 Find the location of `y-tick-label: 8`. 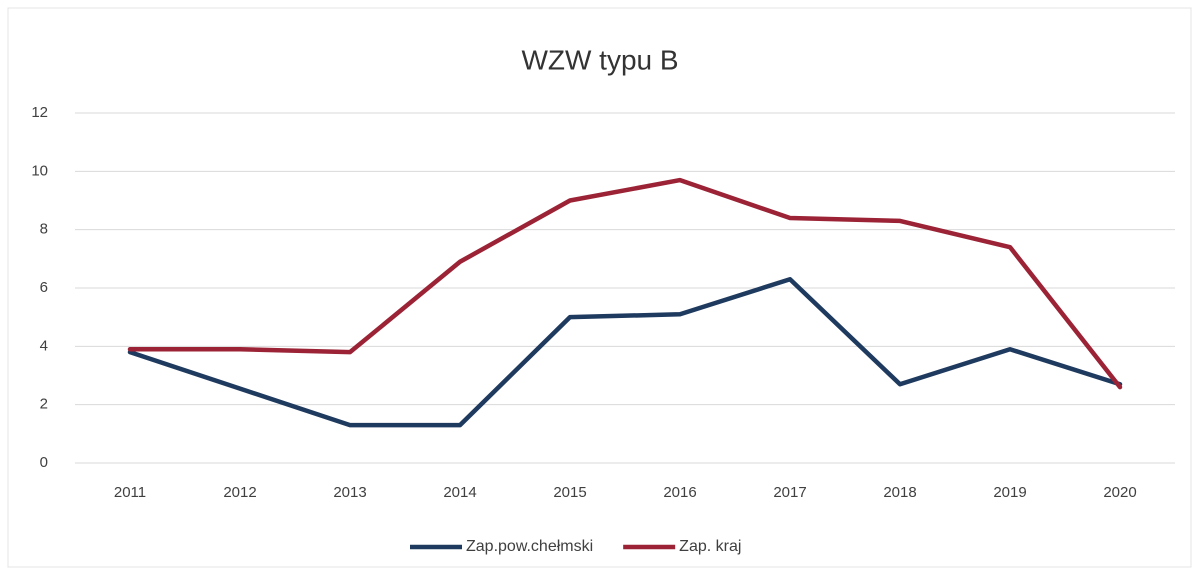

y-tick-label: 8 is located at coordinates (44, 229).